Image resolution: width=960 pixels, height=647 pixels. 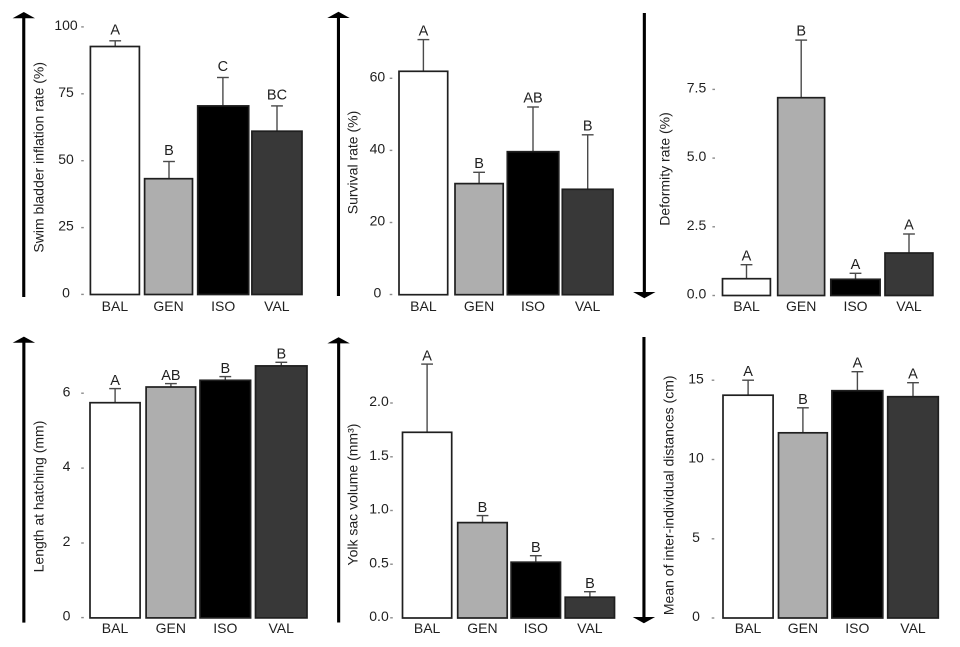 What do you see at coordinates (378, 221) in the screenshot?
I see `svg-text: 20` at bounding box center [378, 221].